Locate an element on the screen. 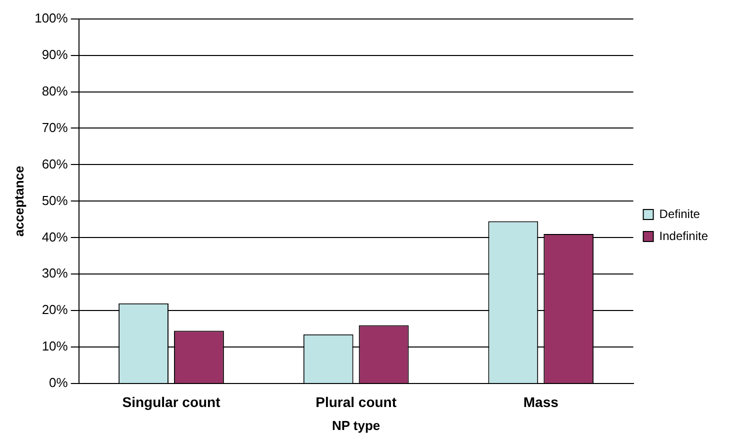  legend-label: Indefinite is located at coordinates (683, 235).